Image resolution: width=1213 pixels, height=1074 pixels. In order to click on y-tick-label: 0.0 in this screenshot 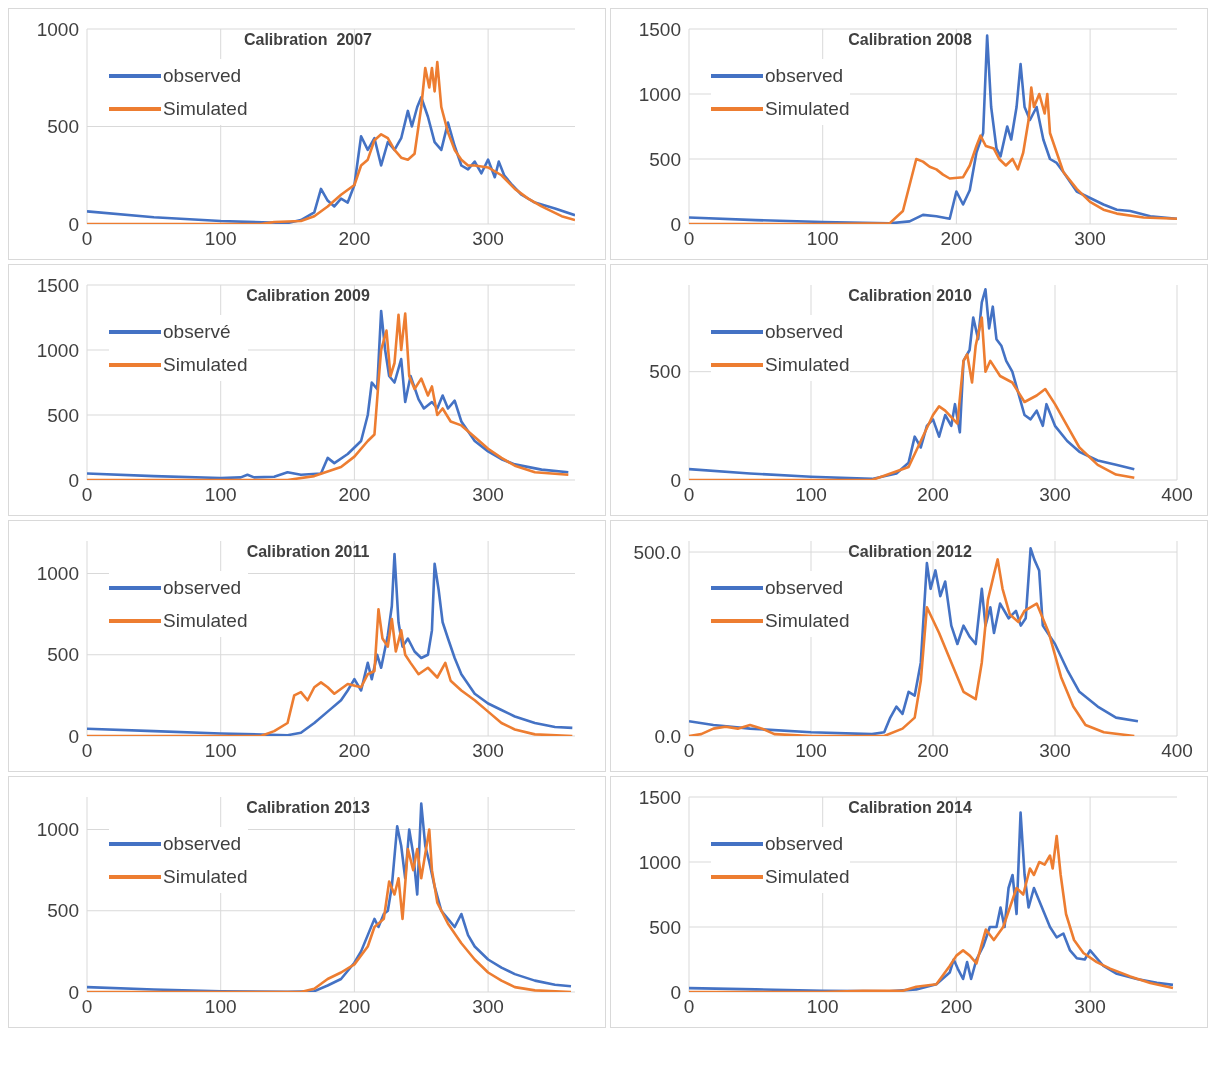, I will do `click(667, 736)`.